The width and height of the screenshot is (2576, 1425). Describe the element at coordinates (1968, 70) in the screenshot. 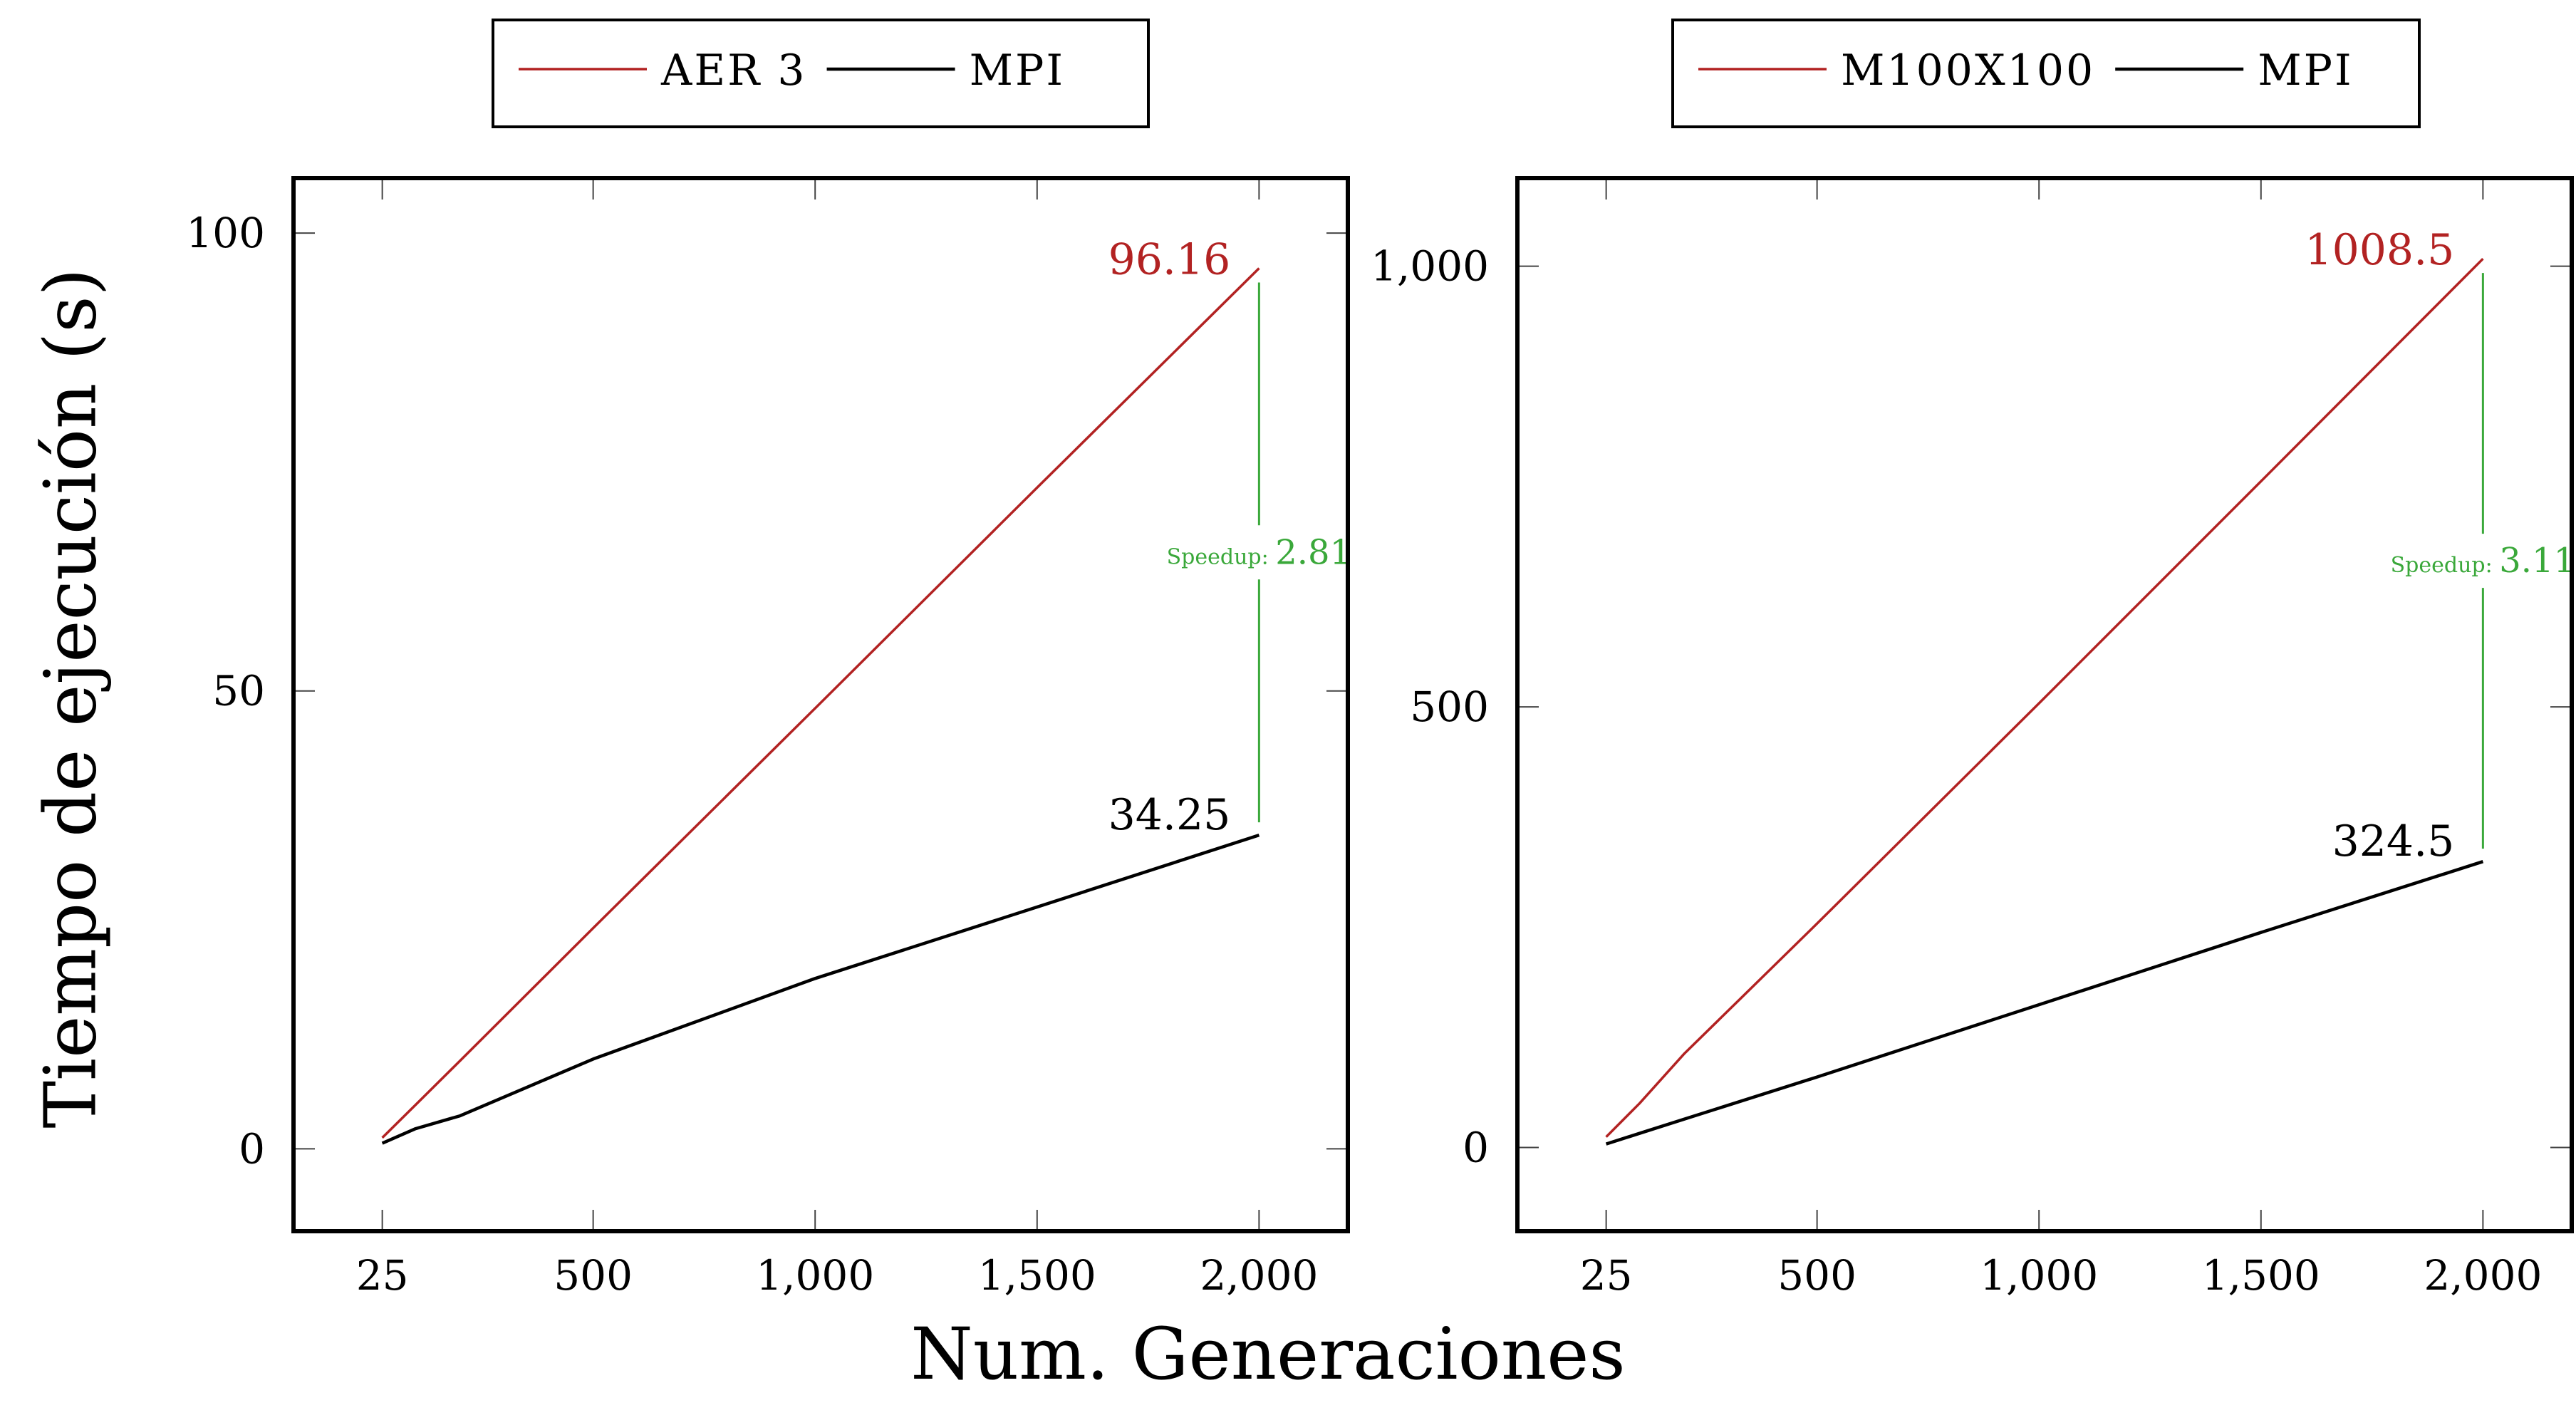

I see `legend-label: M100X100` at that location.